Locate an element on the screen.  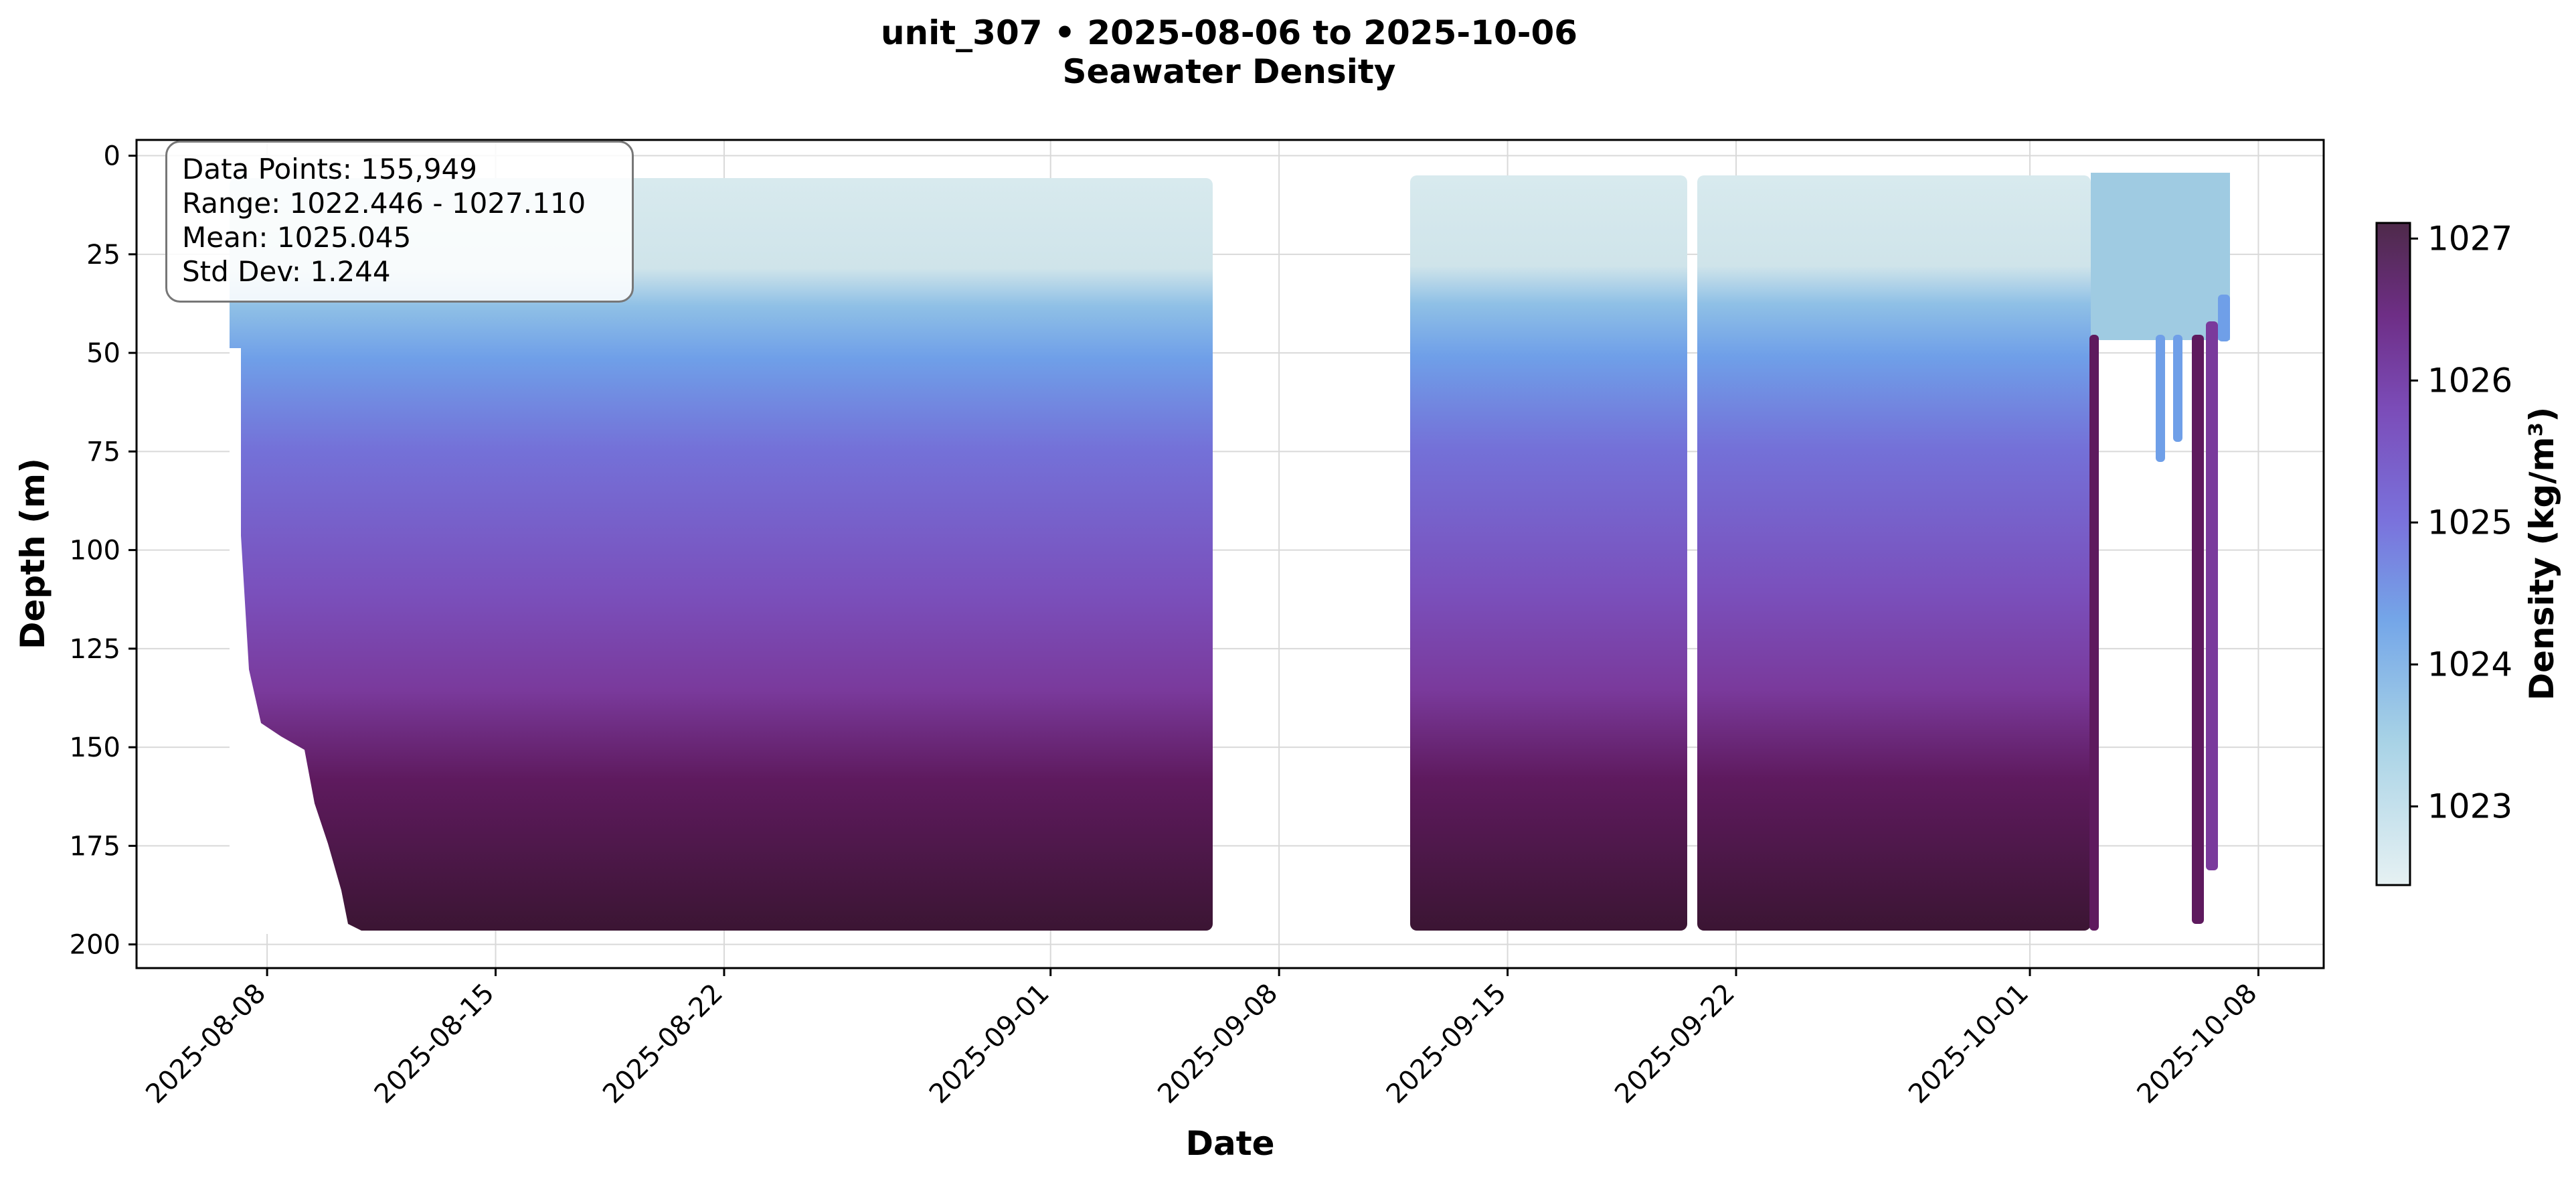
colorbar-tick-label: 1025 is located at coordinates (2469, 522).